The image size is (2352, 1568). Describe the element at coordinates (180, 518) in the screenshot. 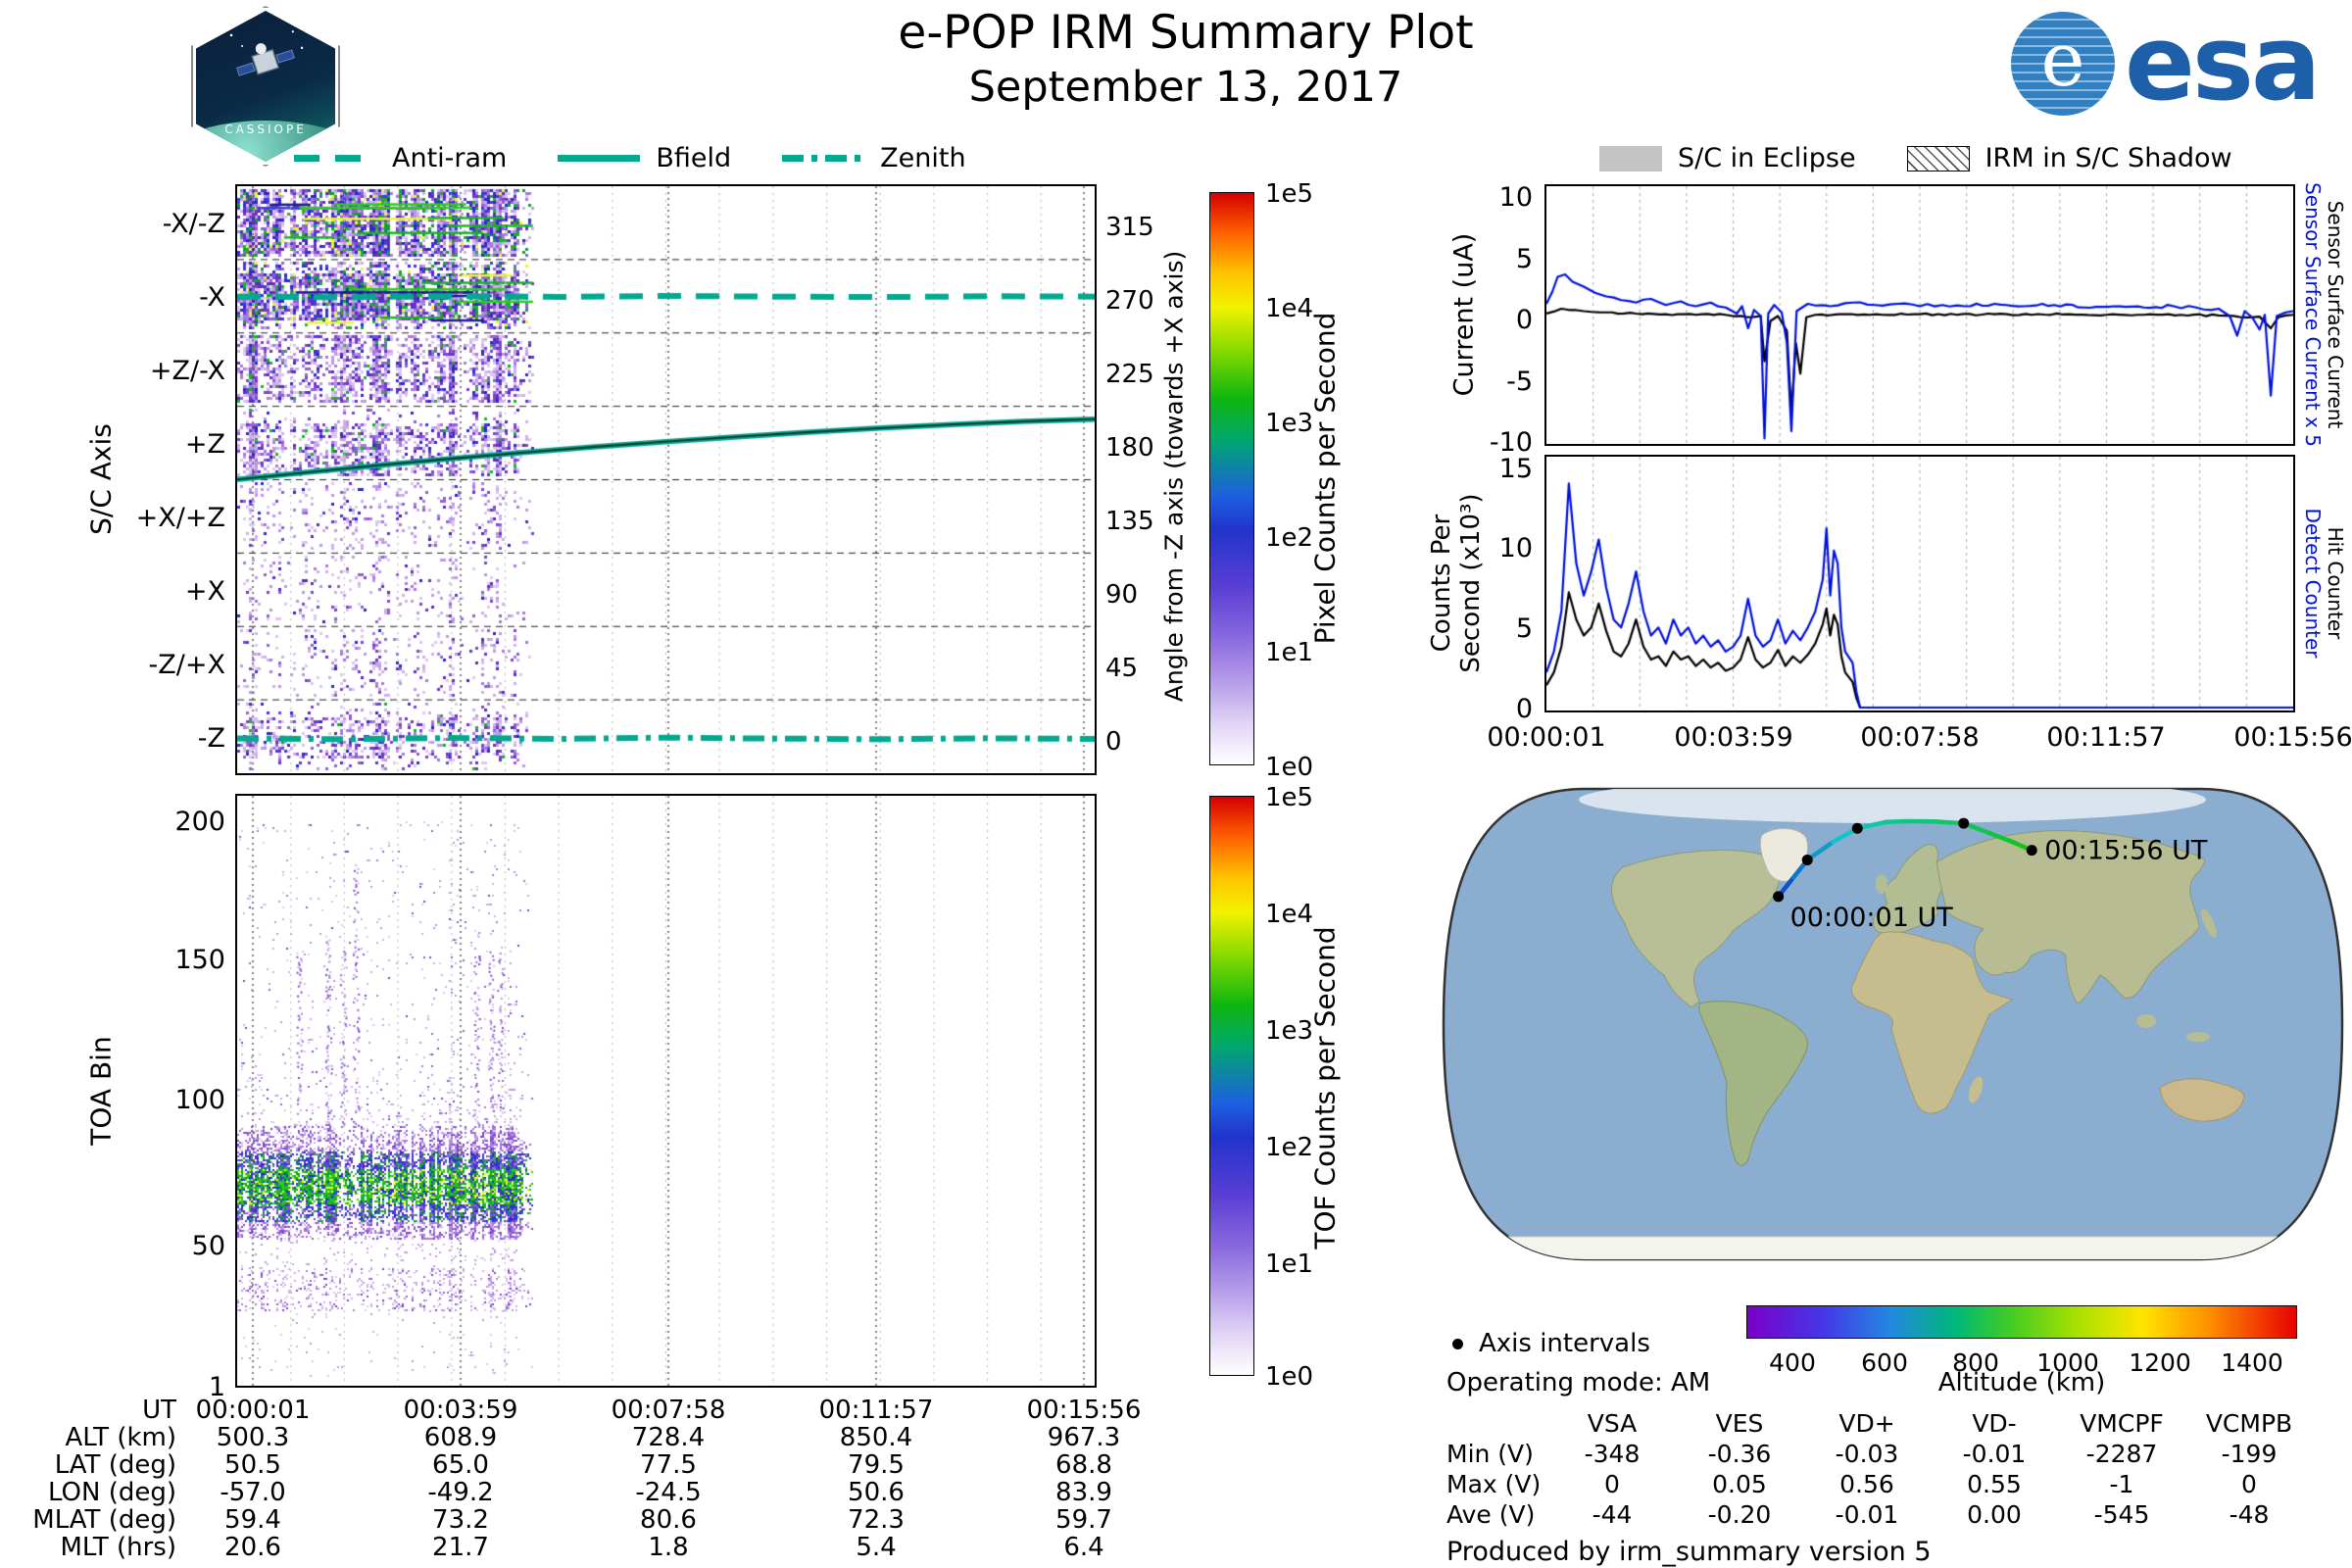

I see `sc-axis-tick-label: +X/+Z` at that location.